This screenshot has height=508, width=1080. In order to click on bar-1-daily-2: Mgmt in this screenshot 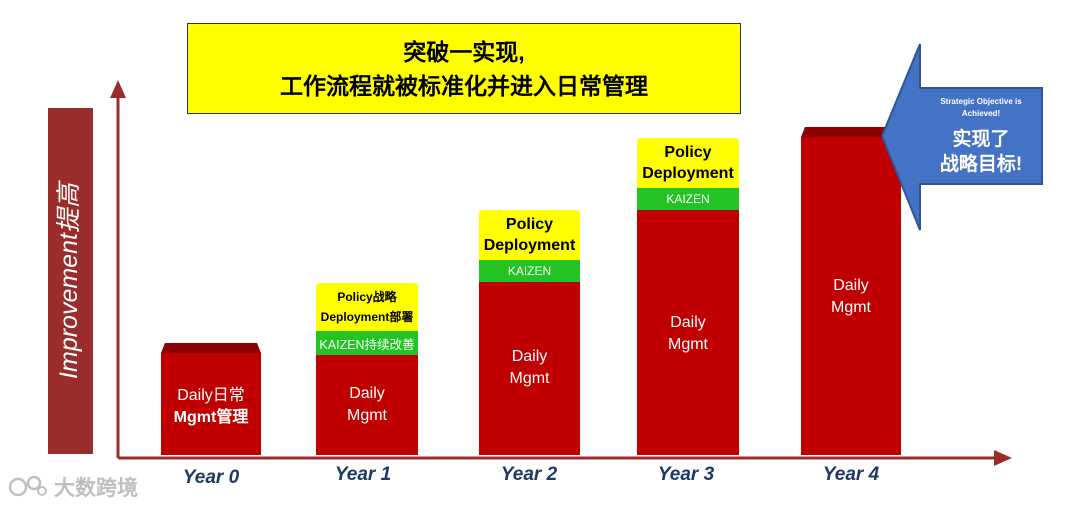, I will do `click(367, 415)`.